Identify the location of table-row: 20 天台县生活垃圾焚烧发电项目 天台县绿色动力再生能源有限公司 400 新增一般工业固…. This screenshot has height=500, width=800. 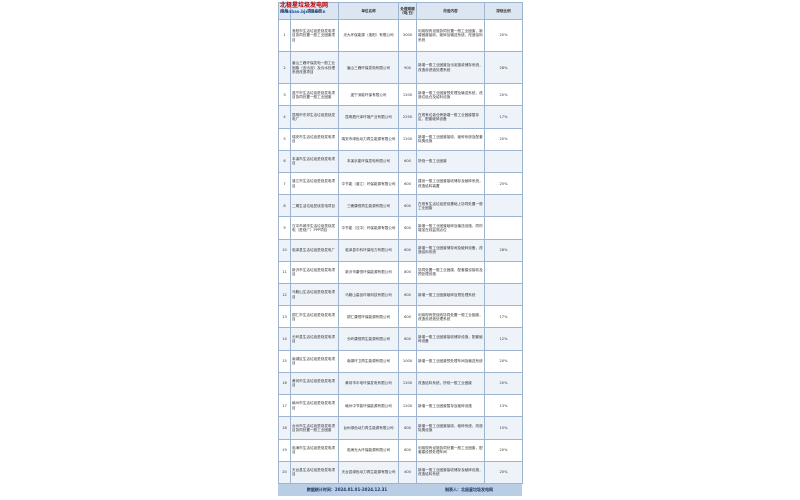
(400, 472).